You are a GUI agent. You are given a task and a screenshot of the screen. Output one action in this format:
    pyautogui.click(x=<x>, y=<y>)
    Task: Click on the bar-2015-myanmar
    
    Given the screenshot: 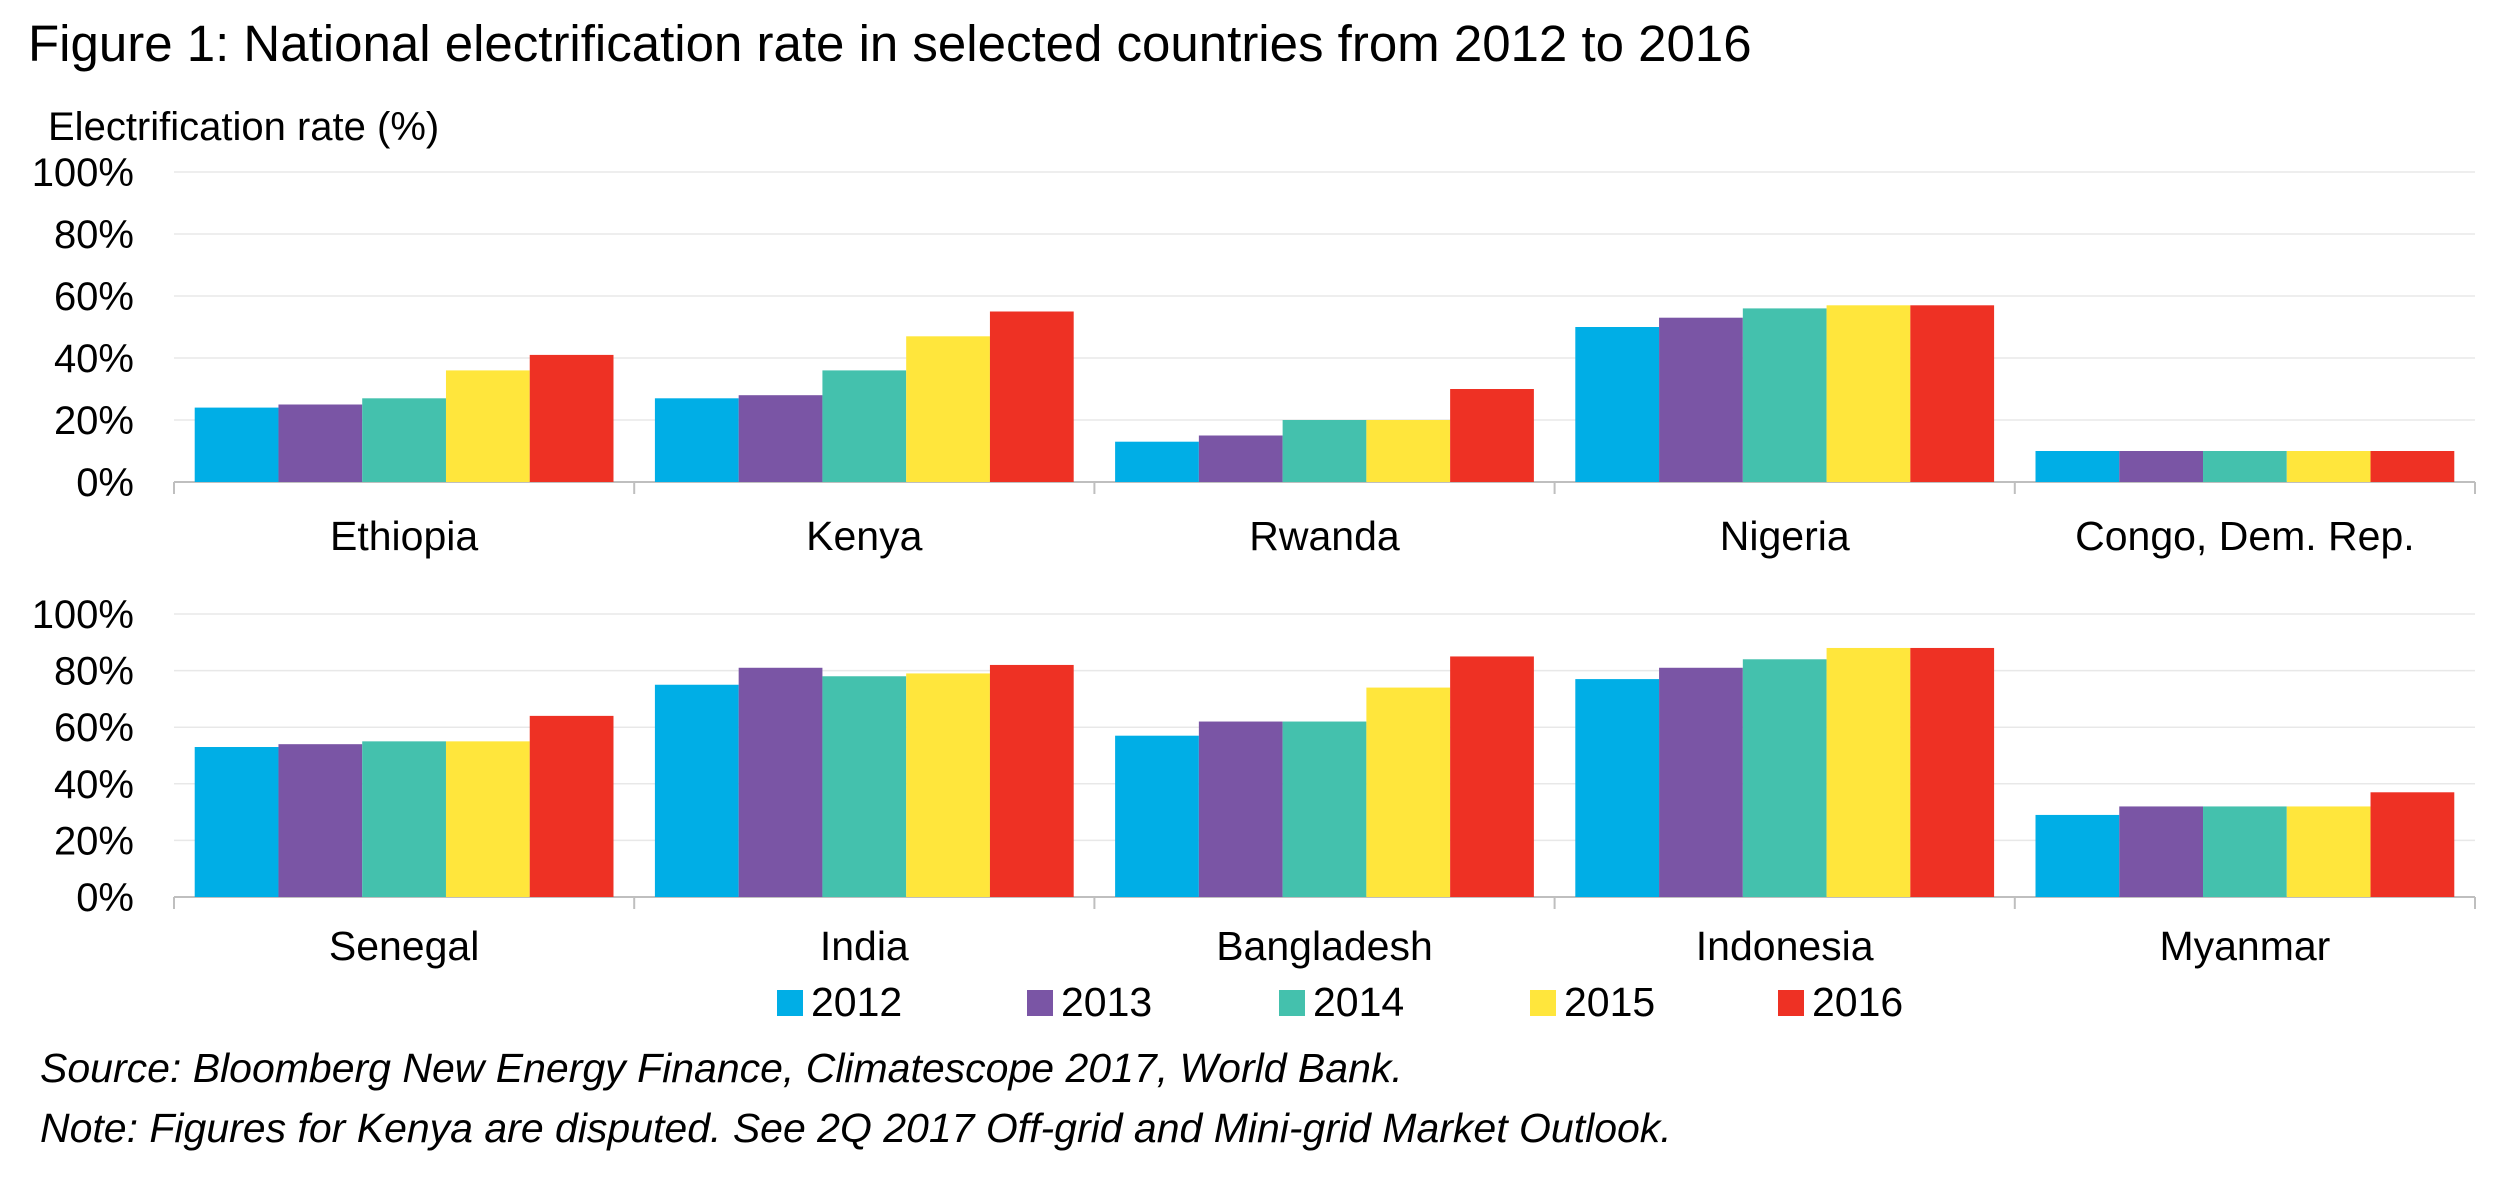 What is the action you would take?
    pyautogui.click(x=2328, y=851)
    